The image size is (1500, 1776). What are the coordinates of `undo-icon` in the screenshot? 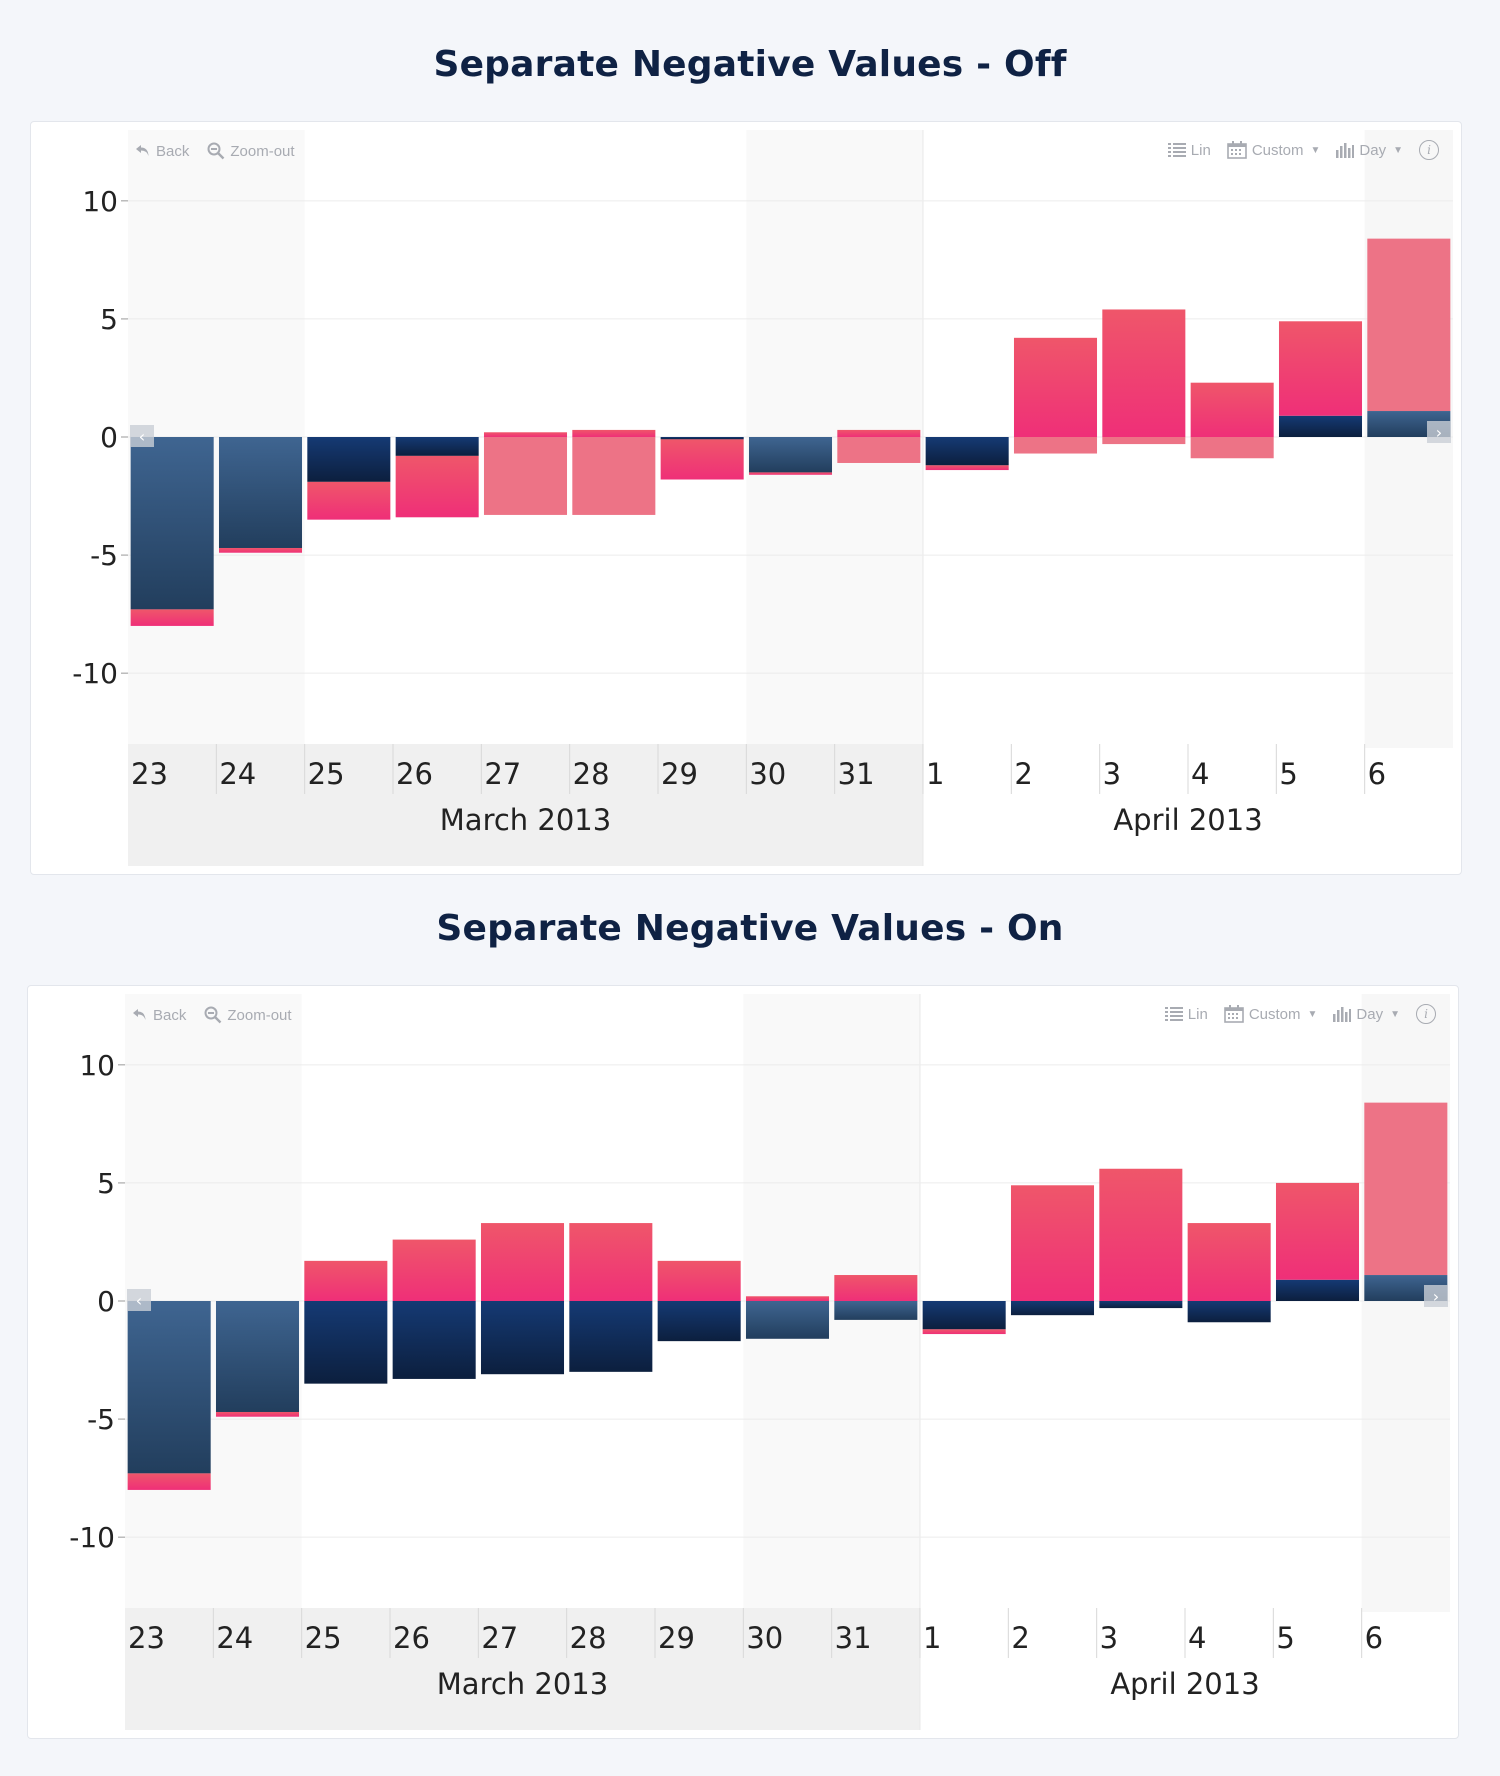 It's located at (142, 150).